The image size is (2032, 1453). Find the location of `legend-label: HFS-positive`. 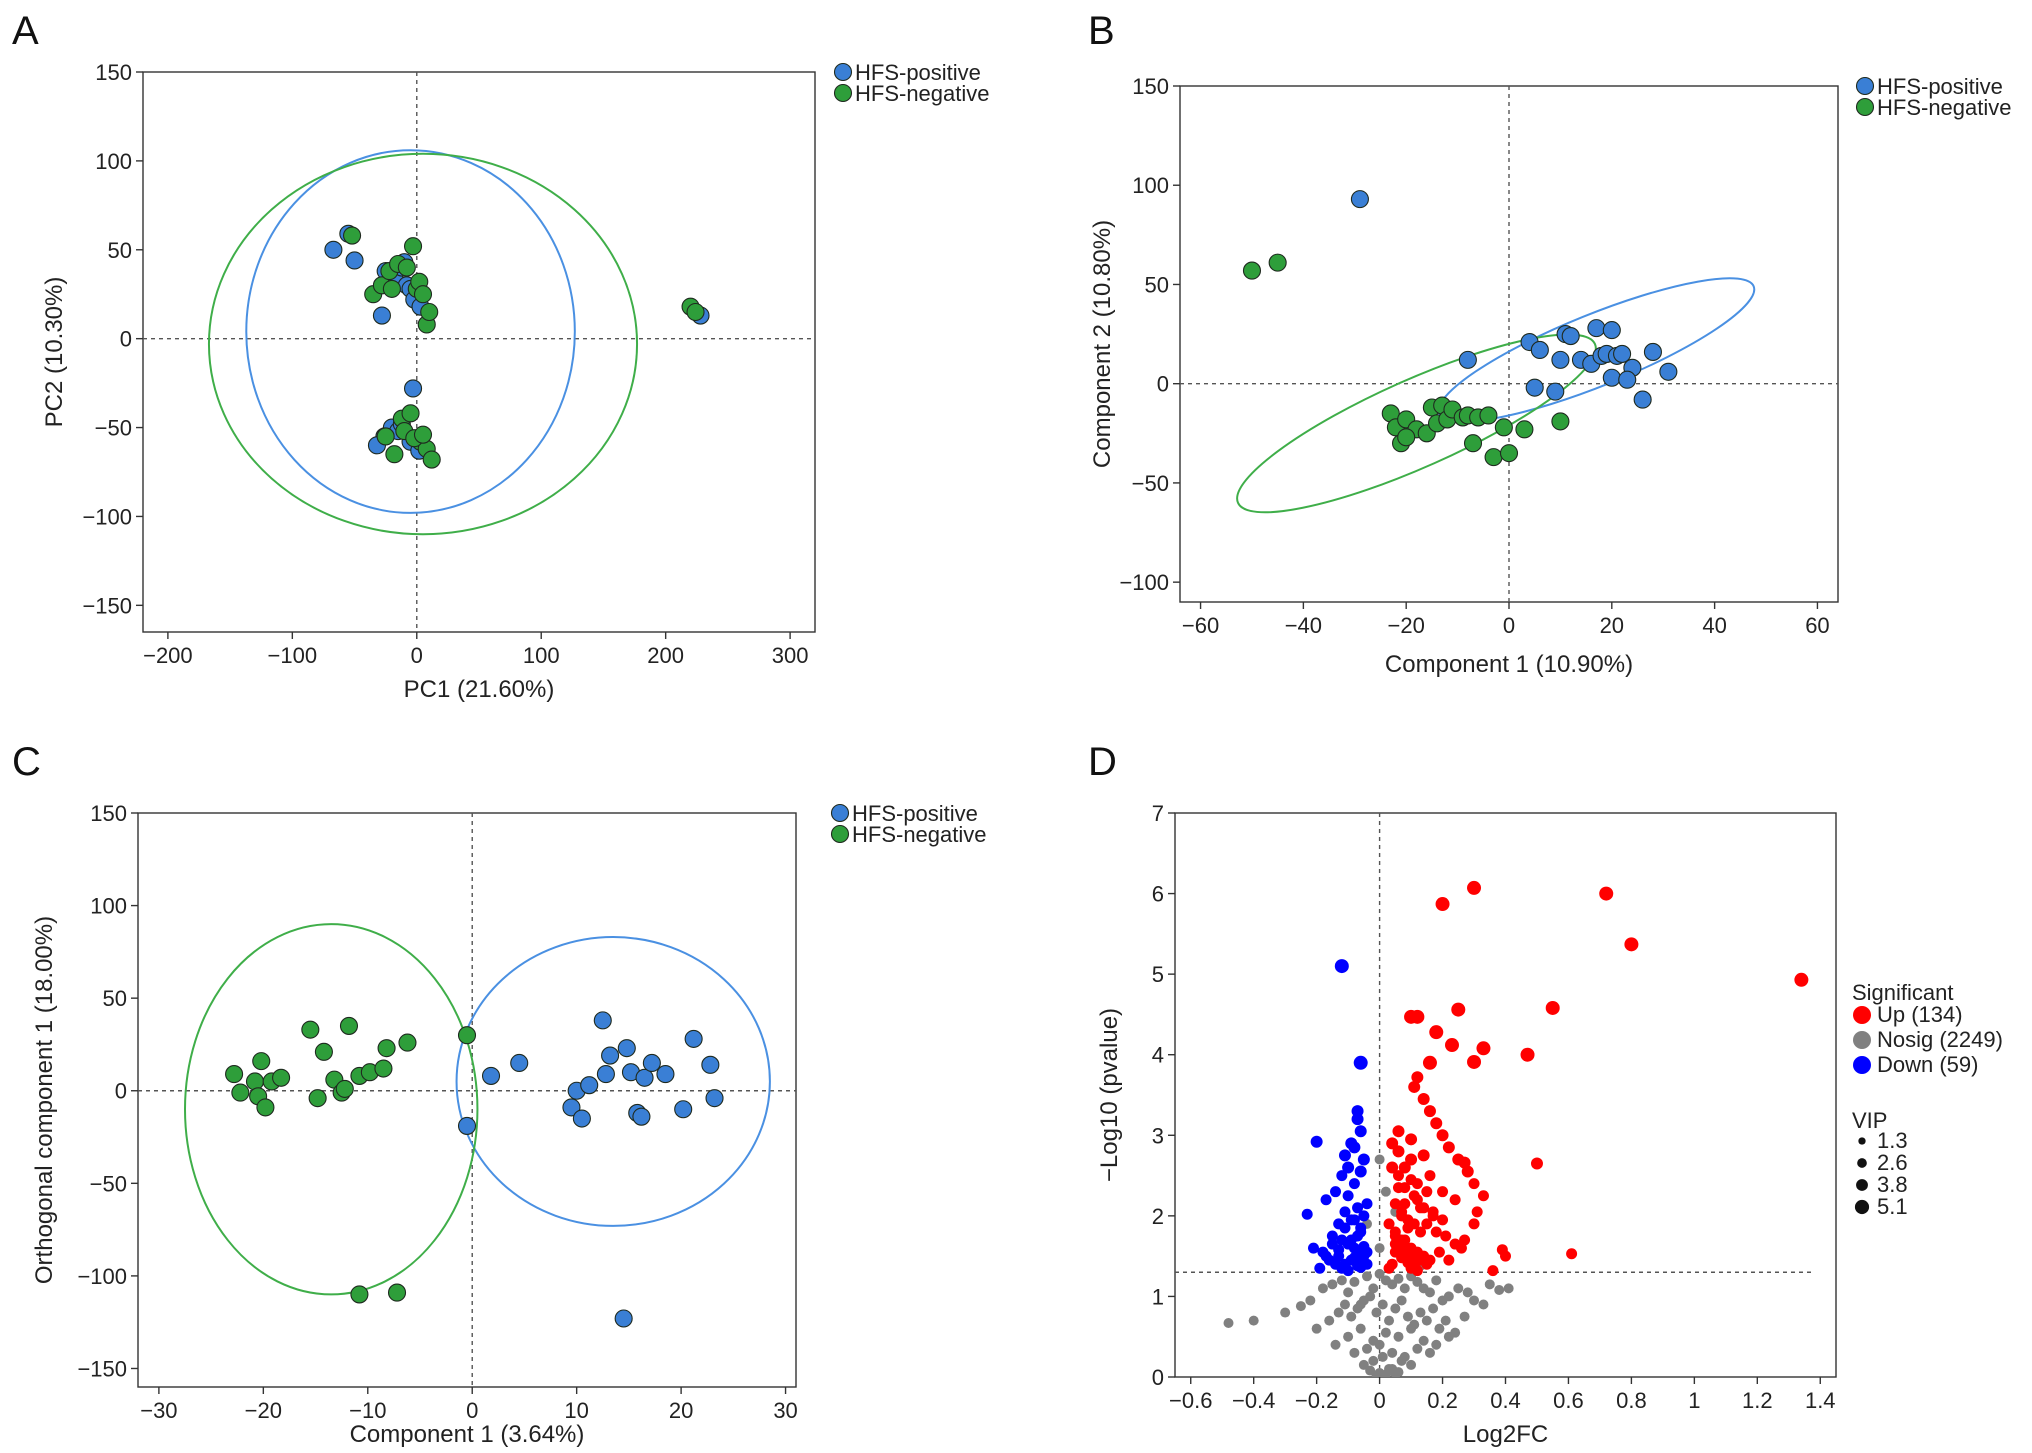

legend-label: HFS-positive is located at coordinates (918, 72).